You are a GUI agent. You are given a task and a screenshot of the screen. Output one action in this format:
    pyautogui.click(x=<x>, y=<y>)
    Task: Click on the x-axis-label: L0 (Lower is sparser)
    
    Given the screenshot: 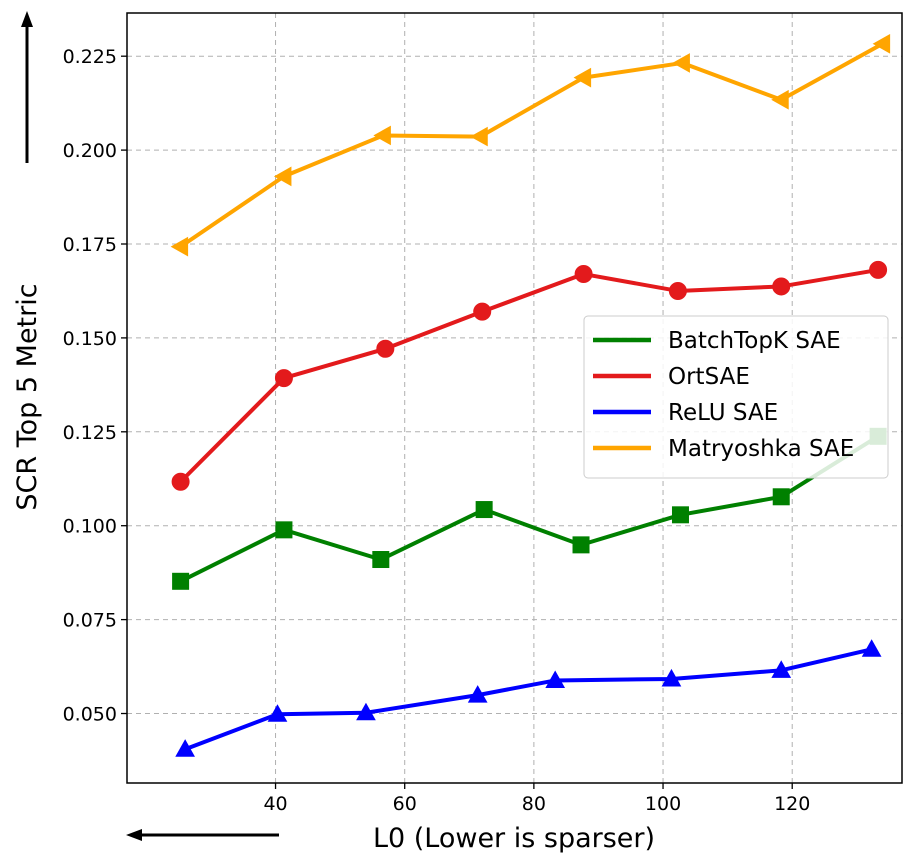 What is the action you would take?
    pyautogui.click(x=514, y=838)
    